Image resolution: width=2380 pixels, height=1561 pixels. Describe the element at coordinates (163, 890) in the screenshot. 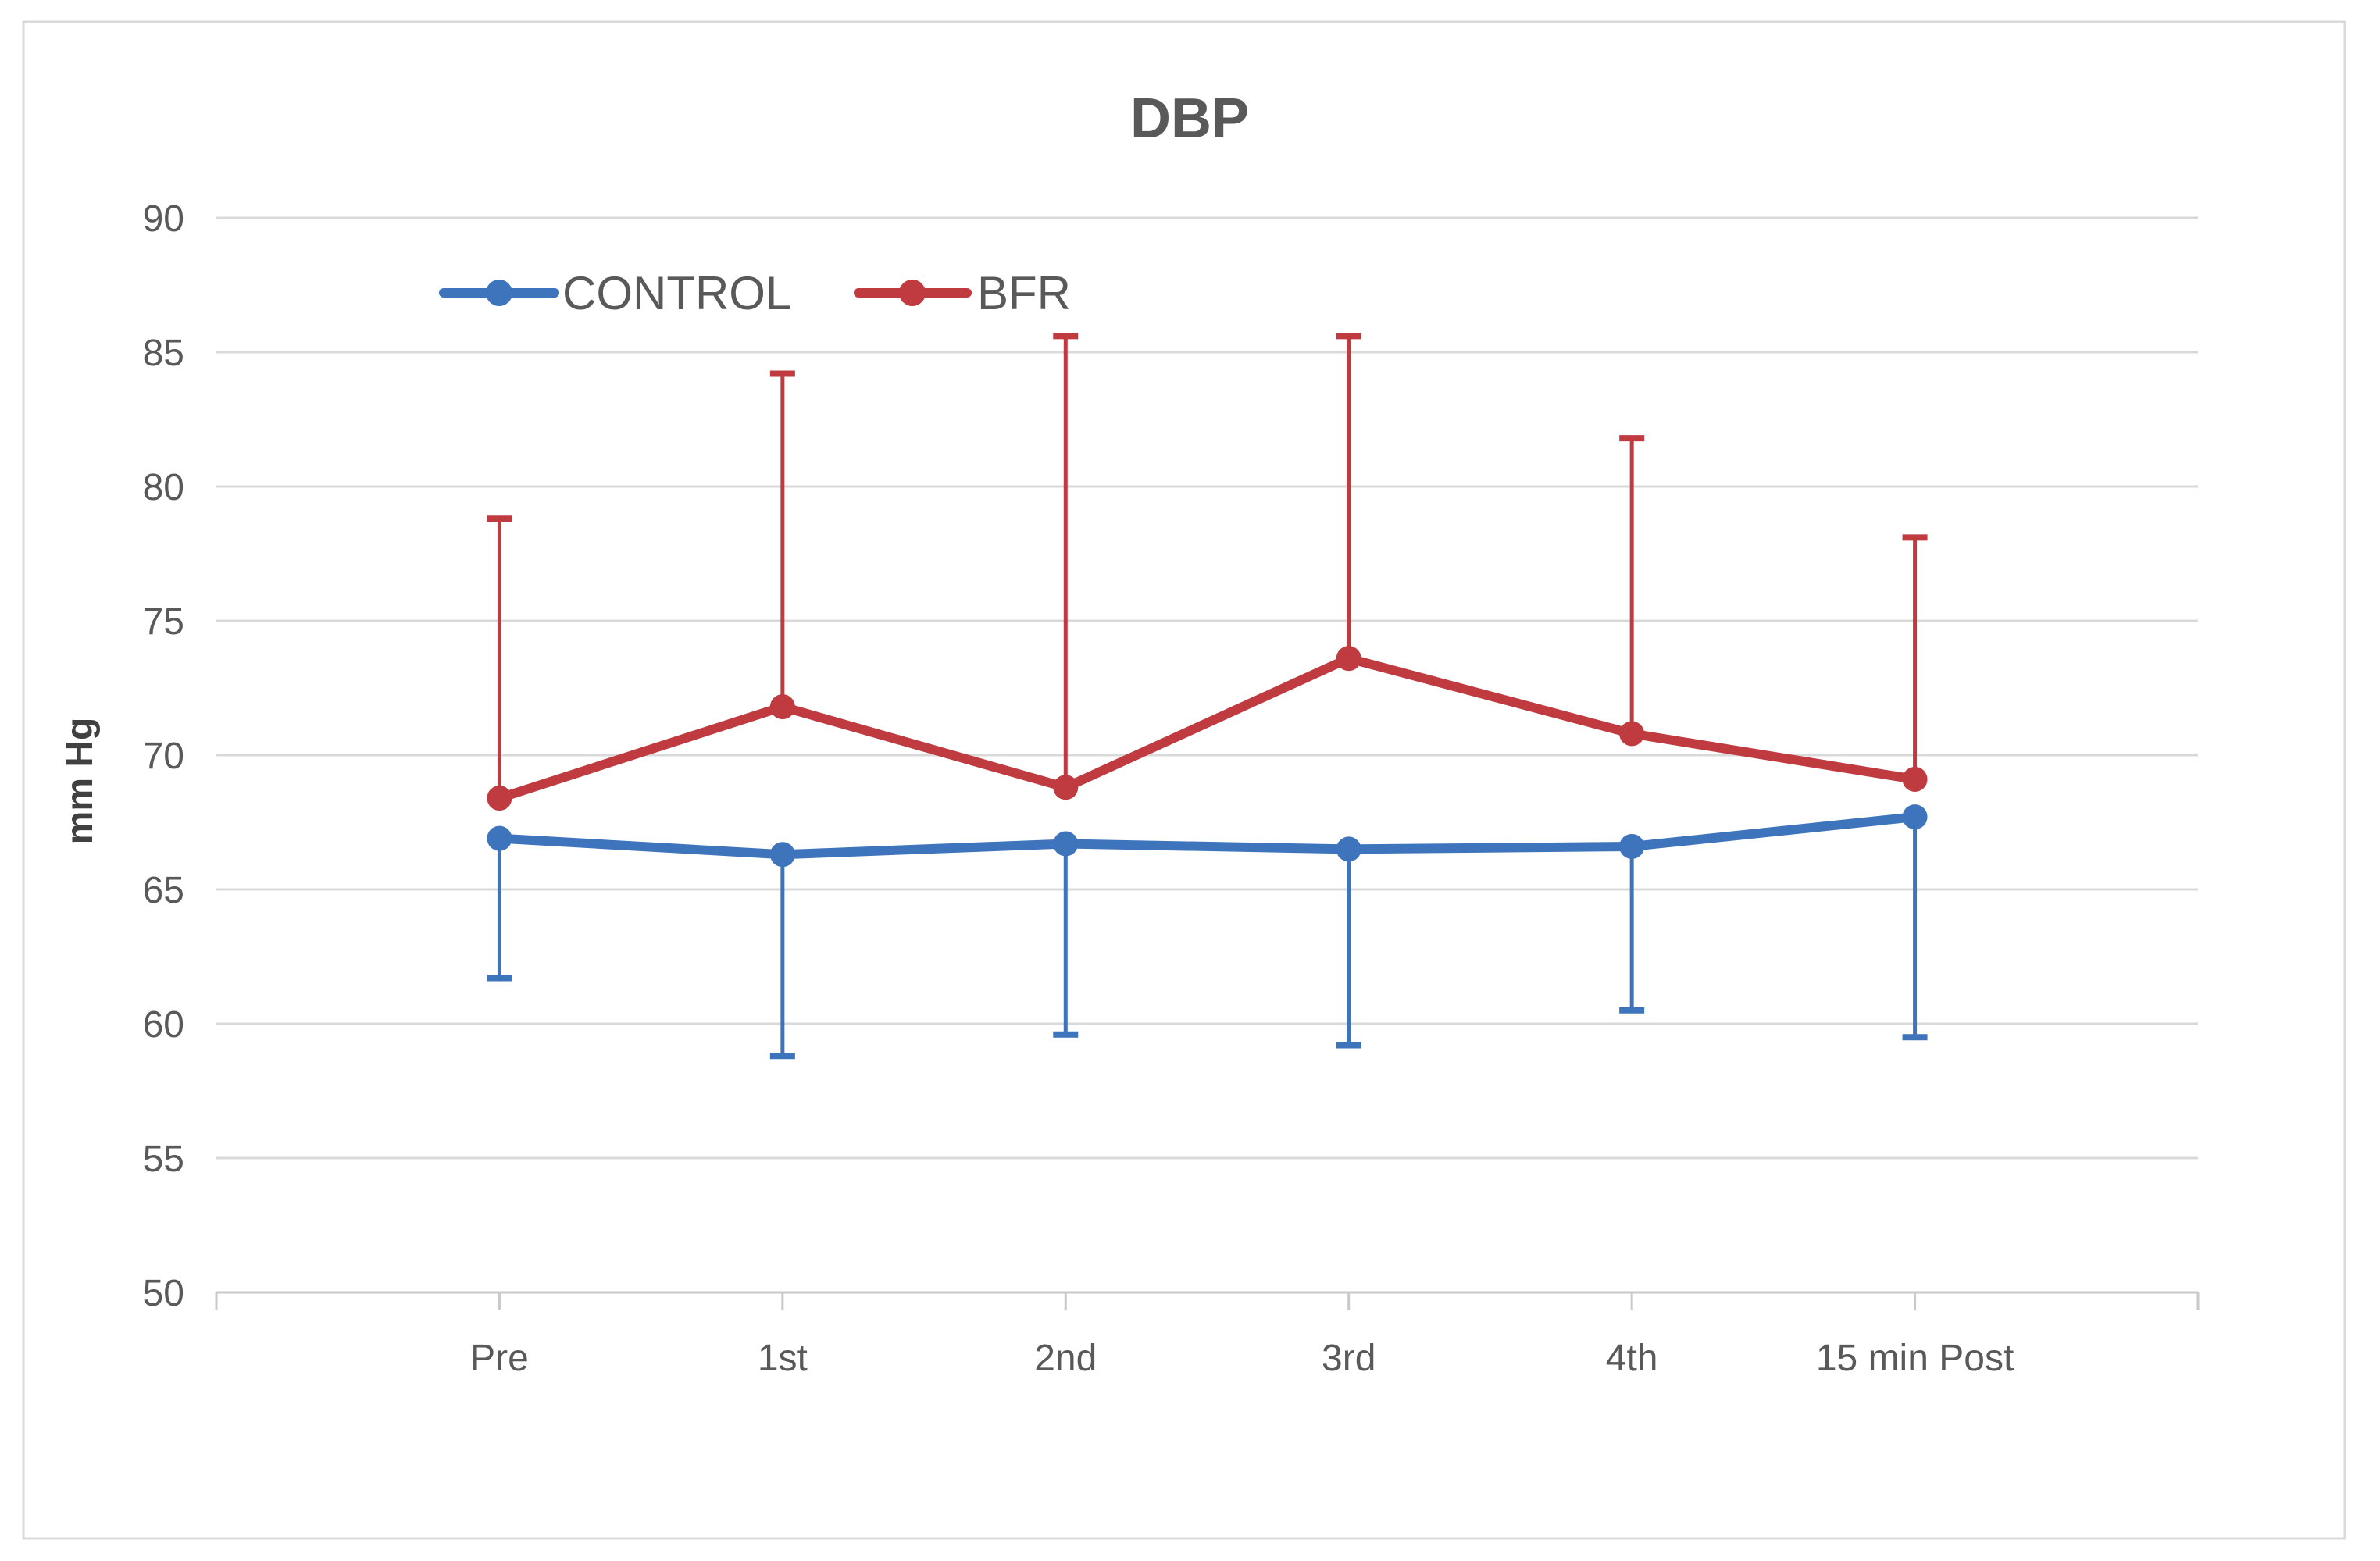

I see `y-tick-label-65: 65` at that location.